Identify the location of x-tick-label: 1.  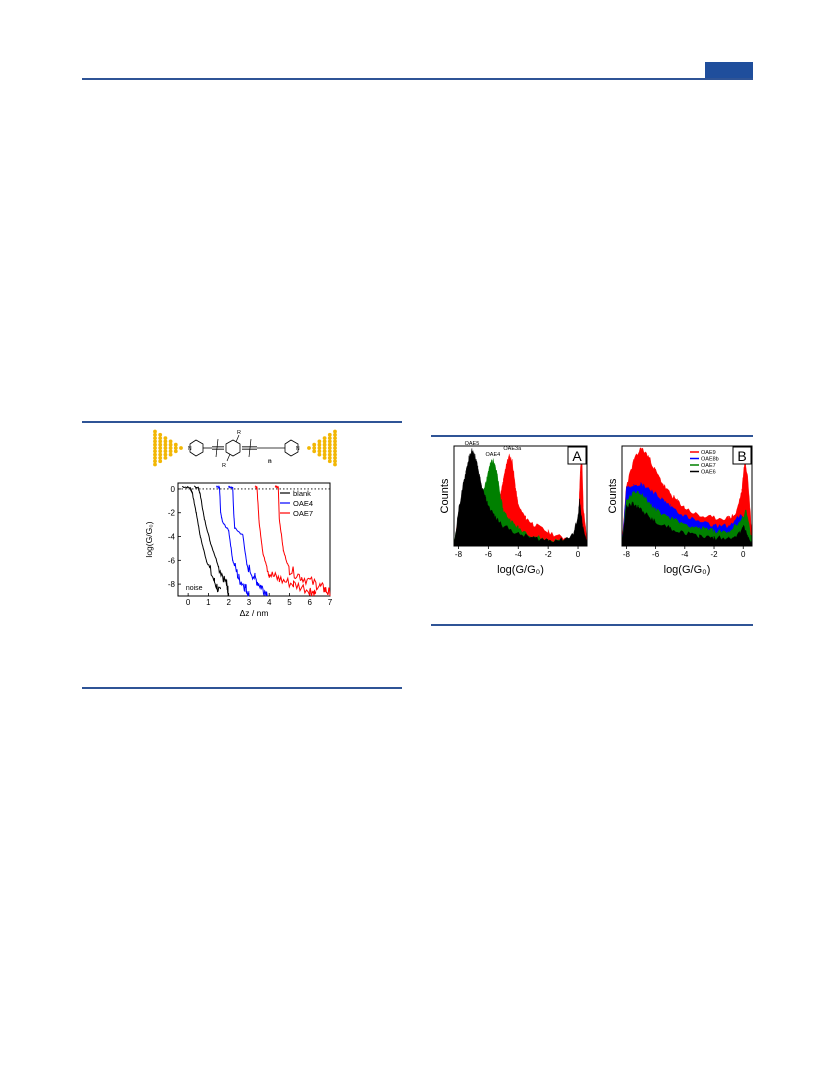
(208, 602).